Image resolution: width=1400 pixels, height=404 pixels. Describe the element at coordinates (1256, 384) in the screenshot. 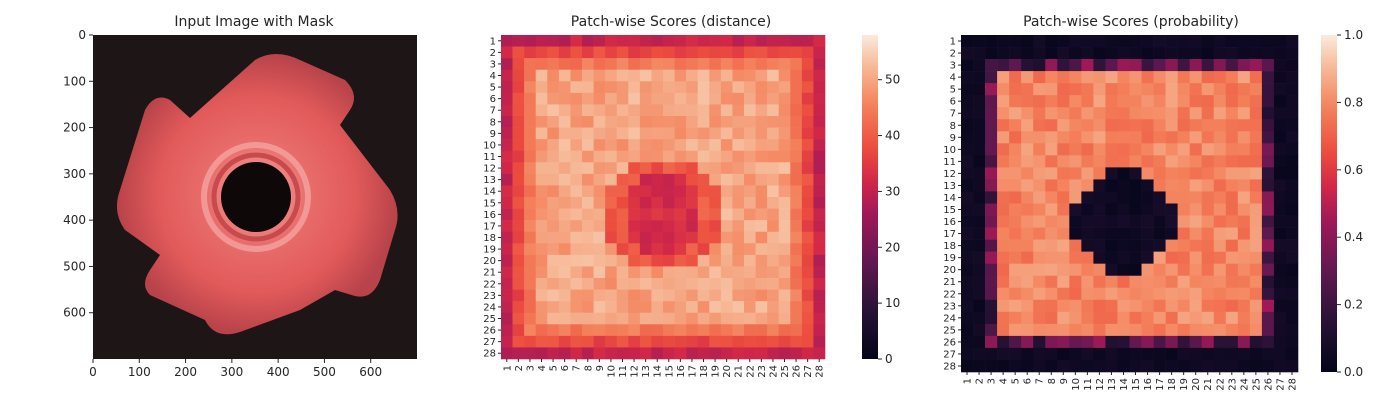

I see `x-tick-label: 25` at that location.